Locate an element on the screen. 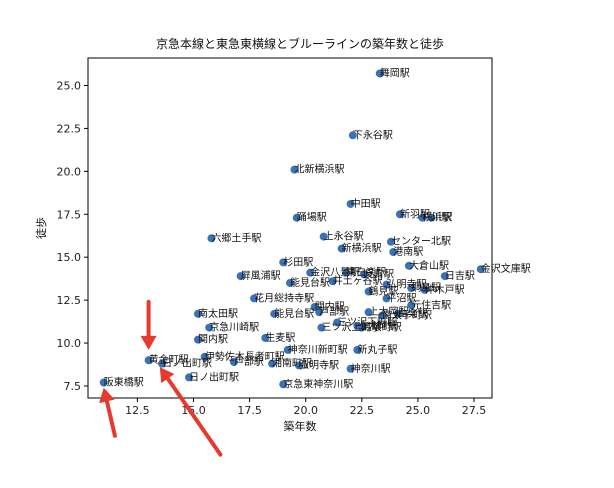 Image resolution: width=614 pixels, height=488 pixels. point-label: 南太子町駅 is located at coordinates (407, 315).